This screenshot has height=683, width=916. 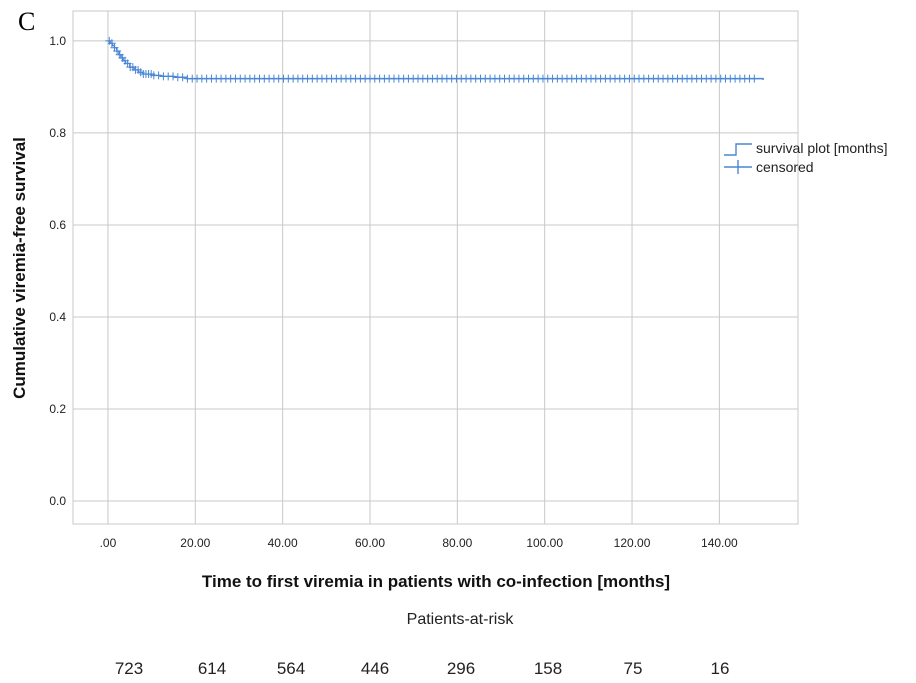 I want to click on risk-count: 75, so click(x=633, y=668).